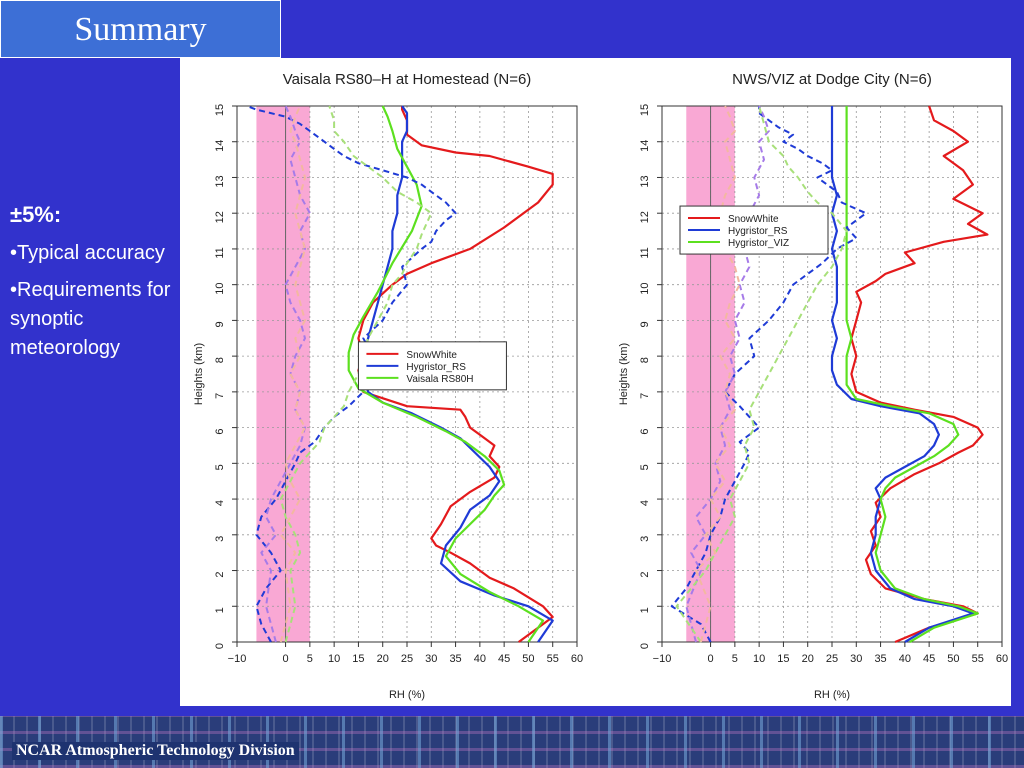 The image size is (1024, 768). What do you see at coordinates (407, 79) in the screenshot?
I see `chart-title: Vaisala RS80–H at Homestead (N=6)` at bounding box center [407, 79].